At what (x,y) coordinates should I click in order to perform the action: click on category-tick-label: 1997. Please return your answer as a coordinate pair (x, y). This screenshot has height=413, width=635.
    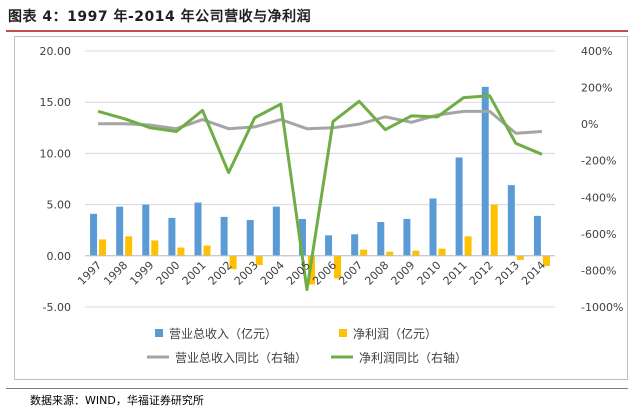
    Looking at the image, I should click on (89, 273).